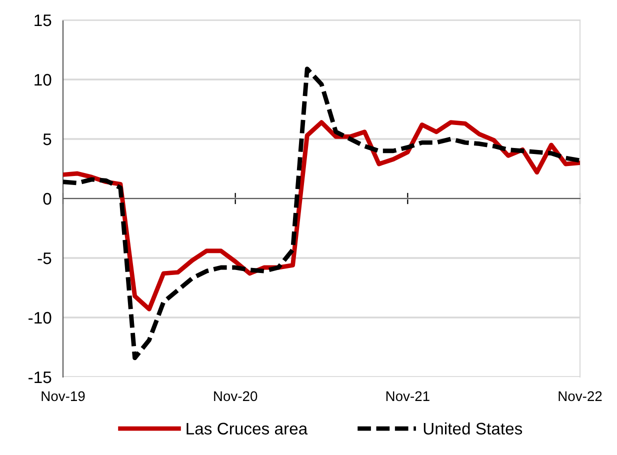  I want to click on x-tick-label: Nov-20, so click(236, 396).